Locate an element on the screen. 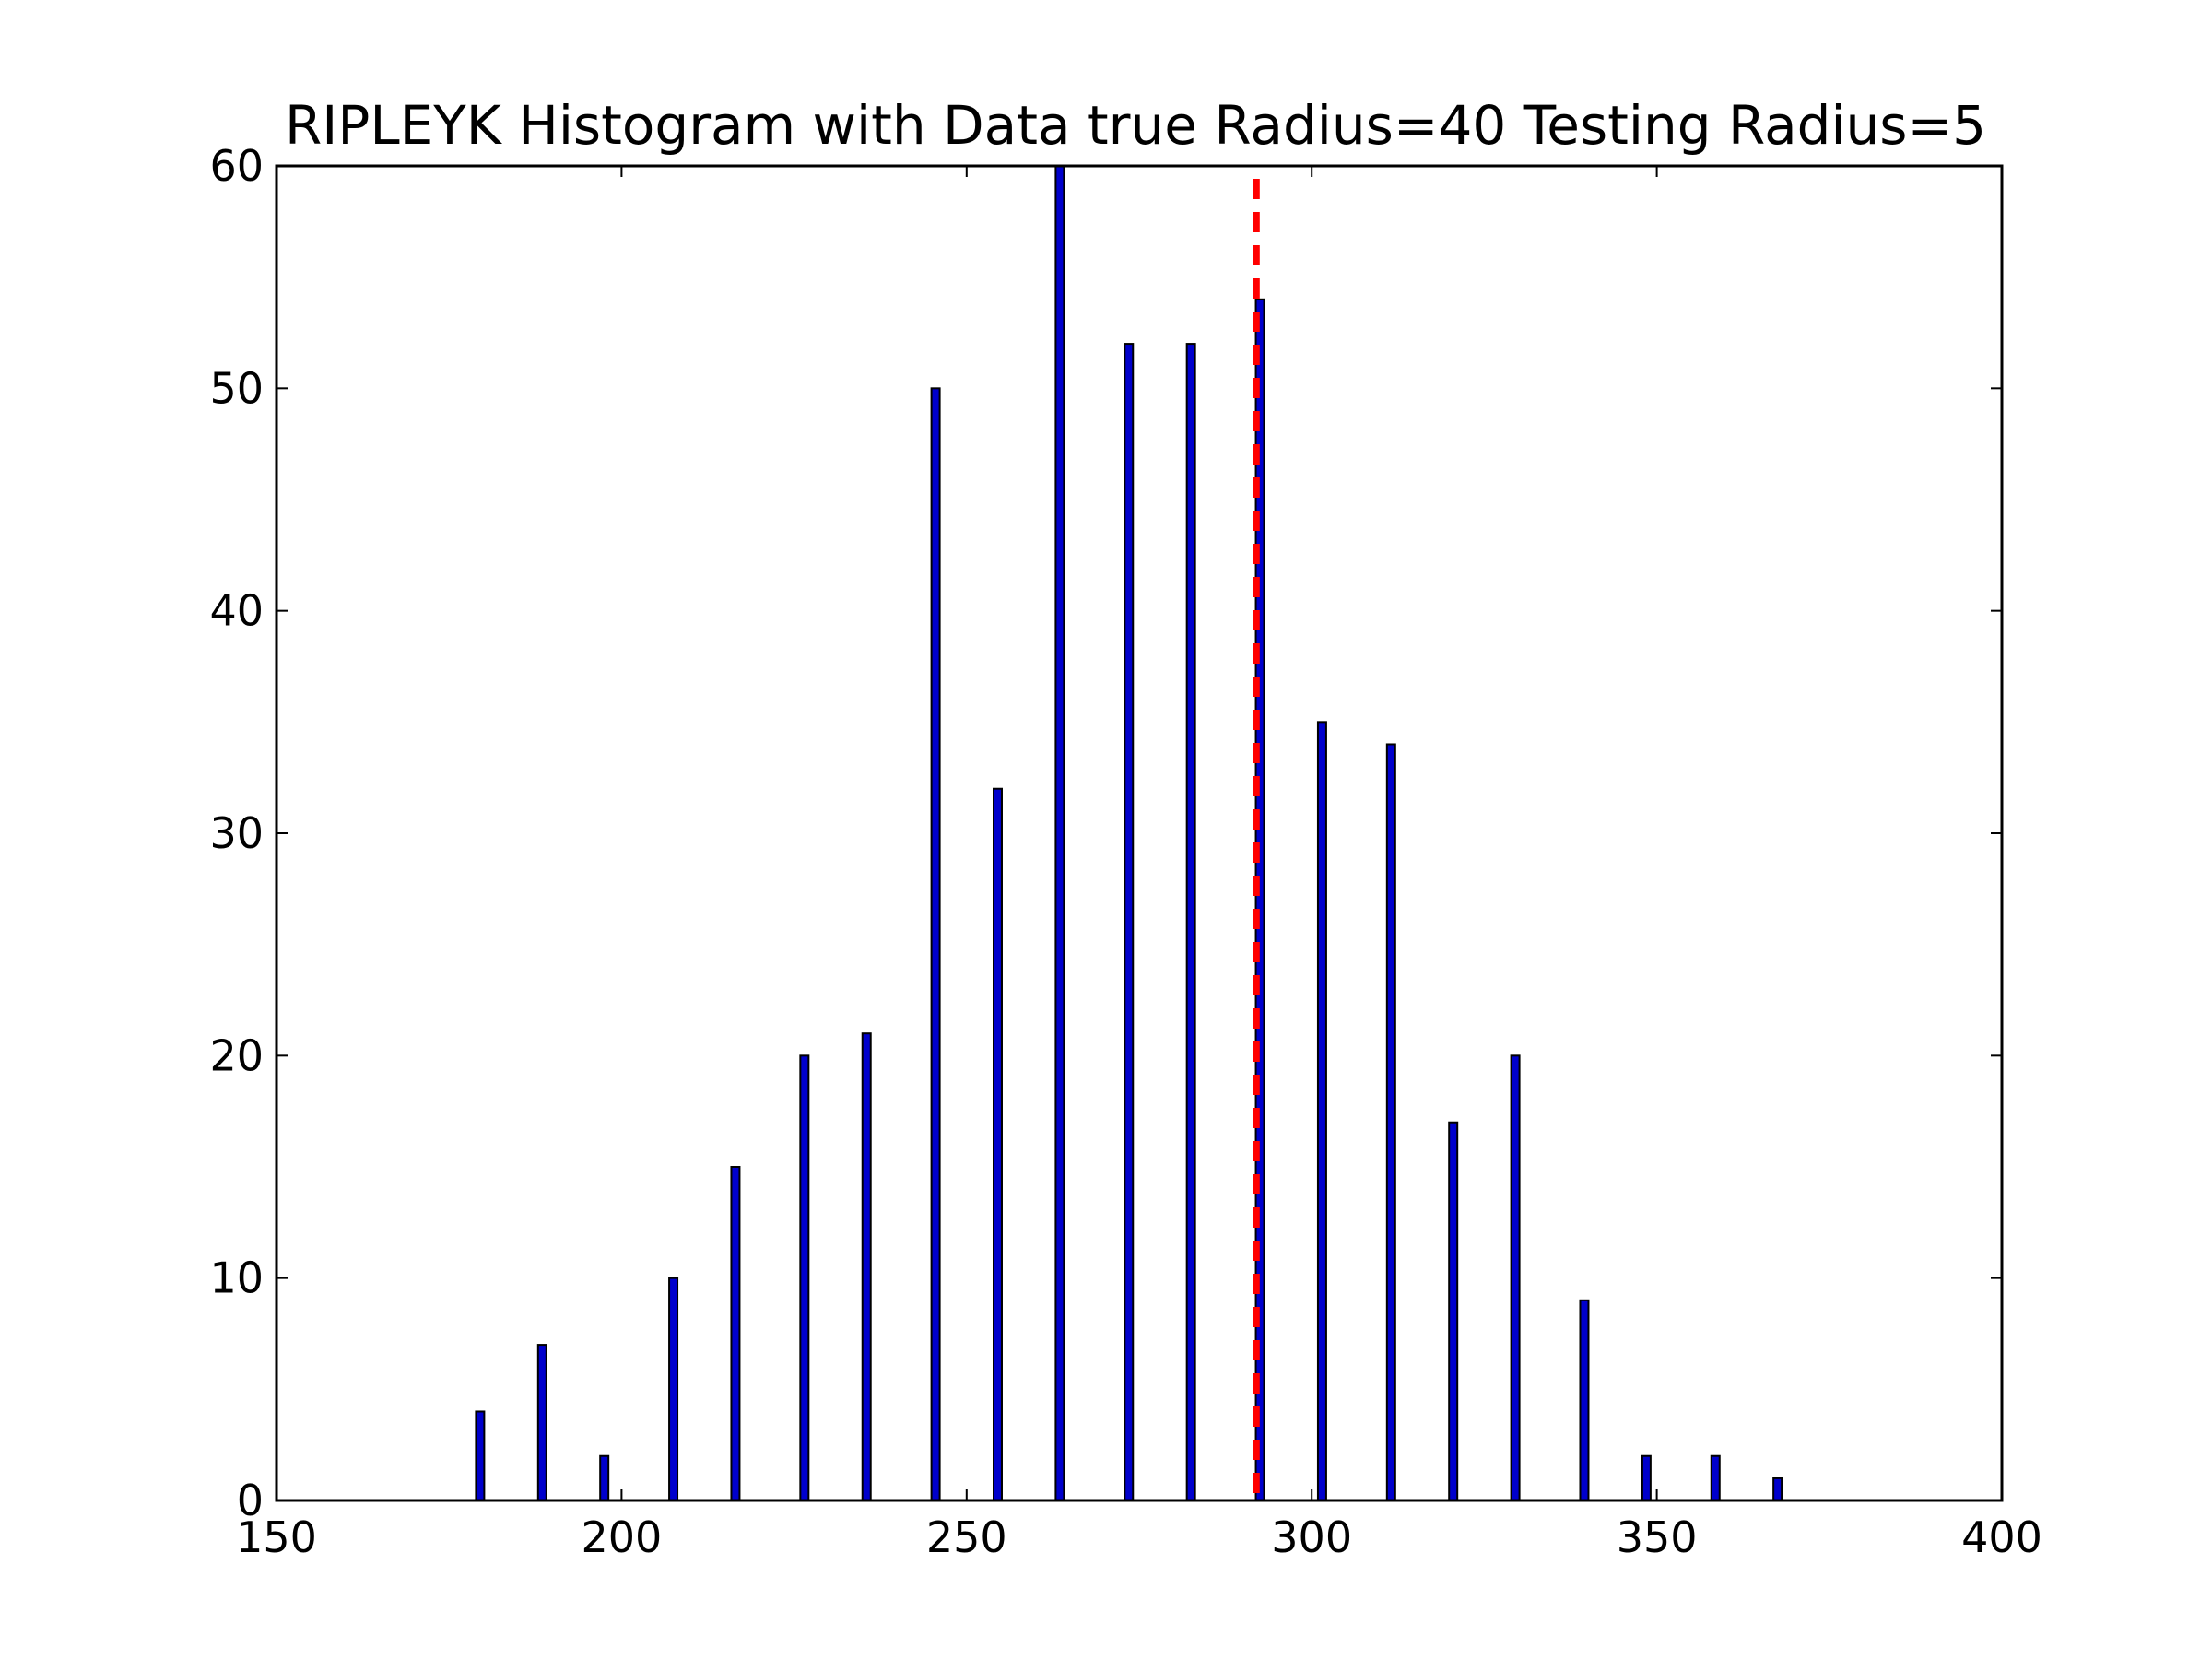 Image resolution: width=2212 pixels, height=1659 pixels. x-tick-label: 250 is located at coordinates (966, 1537).